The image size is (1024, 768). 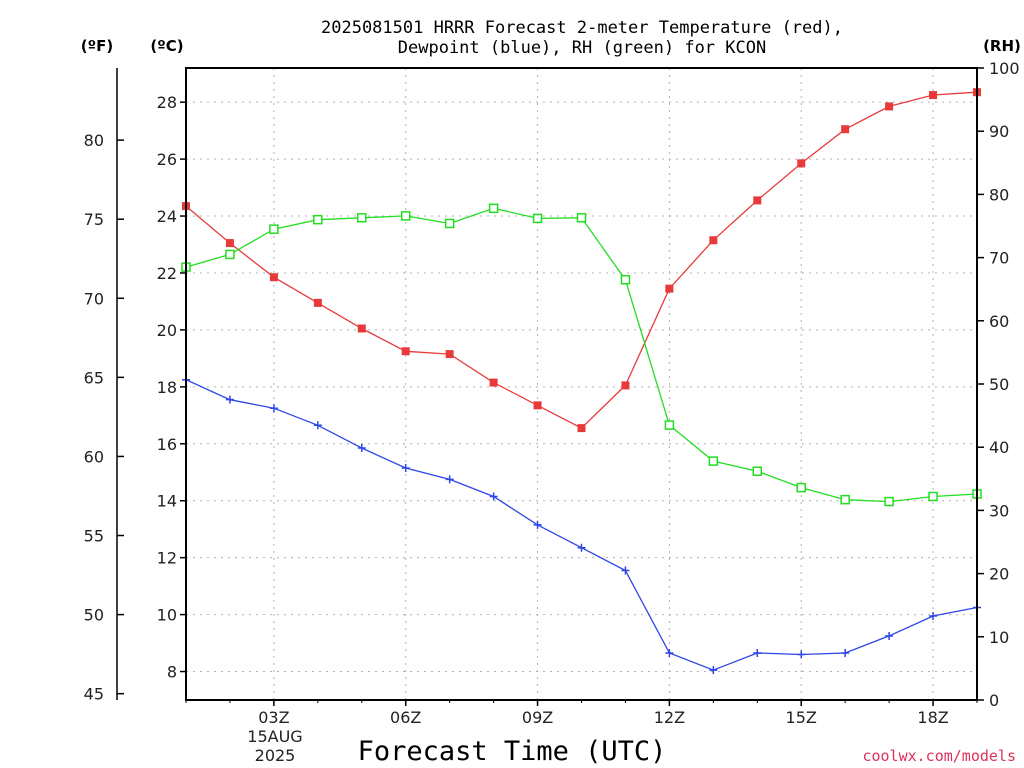 What do you see at coordinates (94, 694) in the screenshot?
I see `fahrenheit-tick-label: 45` at bounding box center [94, 694].